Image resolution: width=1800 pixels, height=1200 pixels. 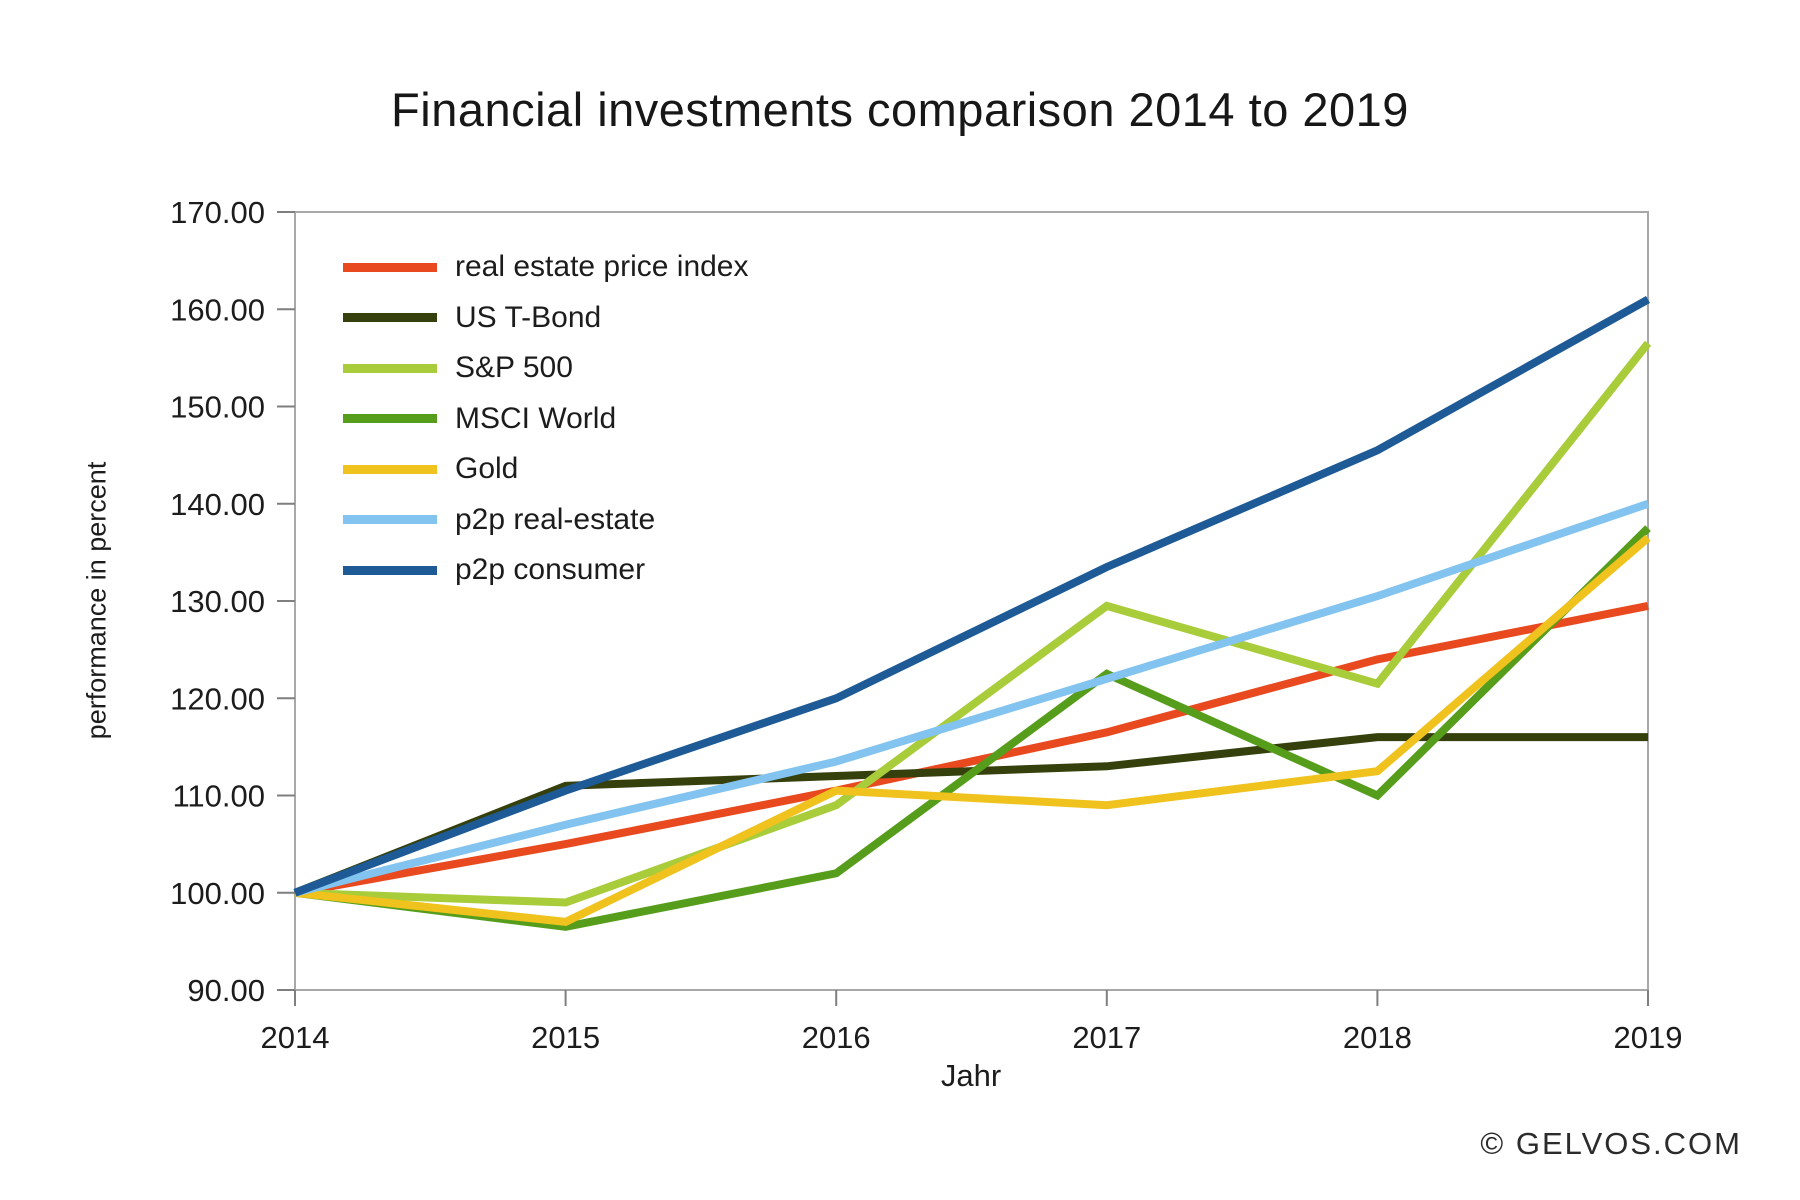 I want to click on legend-item-us-t-bond: US T-Bond, so click(x=546, y=318).